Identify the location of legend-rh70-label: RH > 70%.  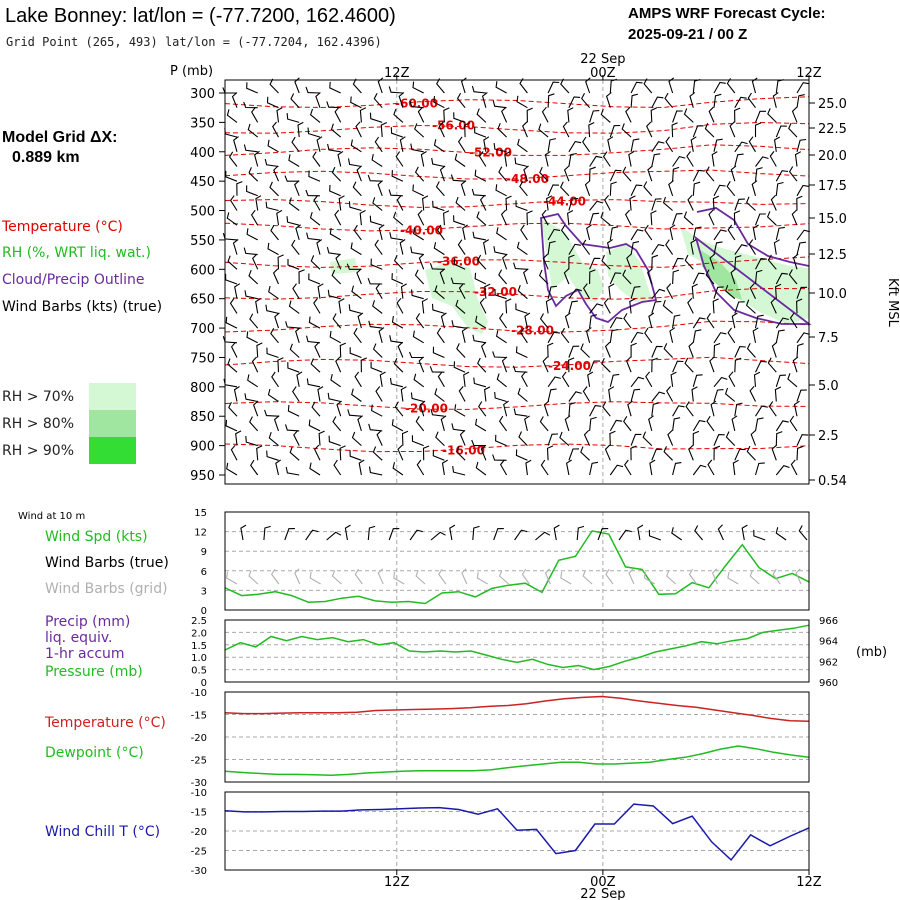
(38, 397).